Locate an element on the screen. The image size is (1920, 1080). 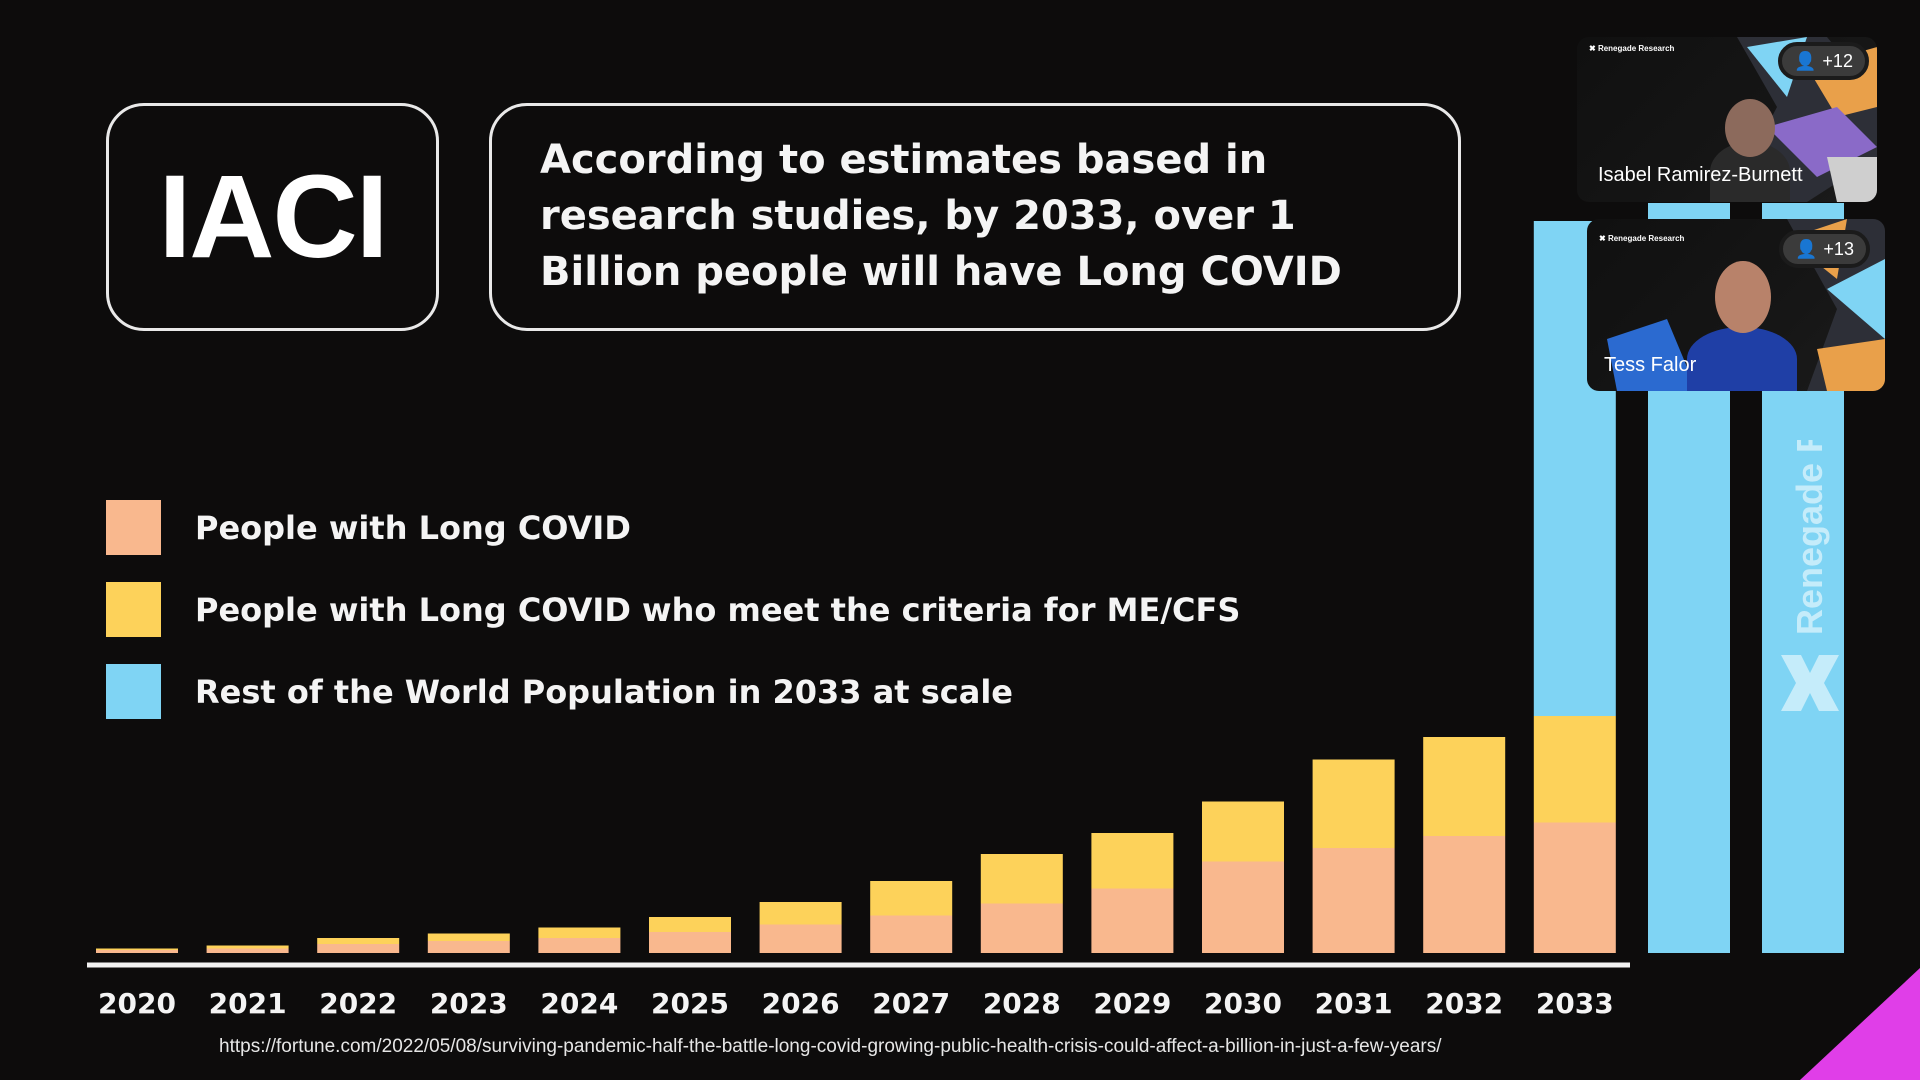
x-tick-label-2025: 2025 is located at coordinates (690, 1003).